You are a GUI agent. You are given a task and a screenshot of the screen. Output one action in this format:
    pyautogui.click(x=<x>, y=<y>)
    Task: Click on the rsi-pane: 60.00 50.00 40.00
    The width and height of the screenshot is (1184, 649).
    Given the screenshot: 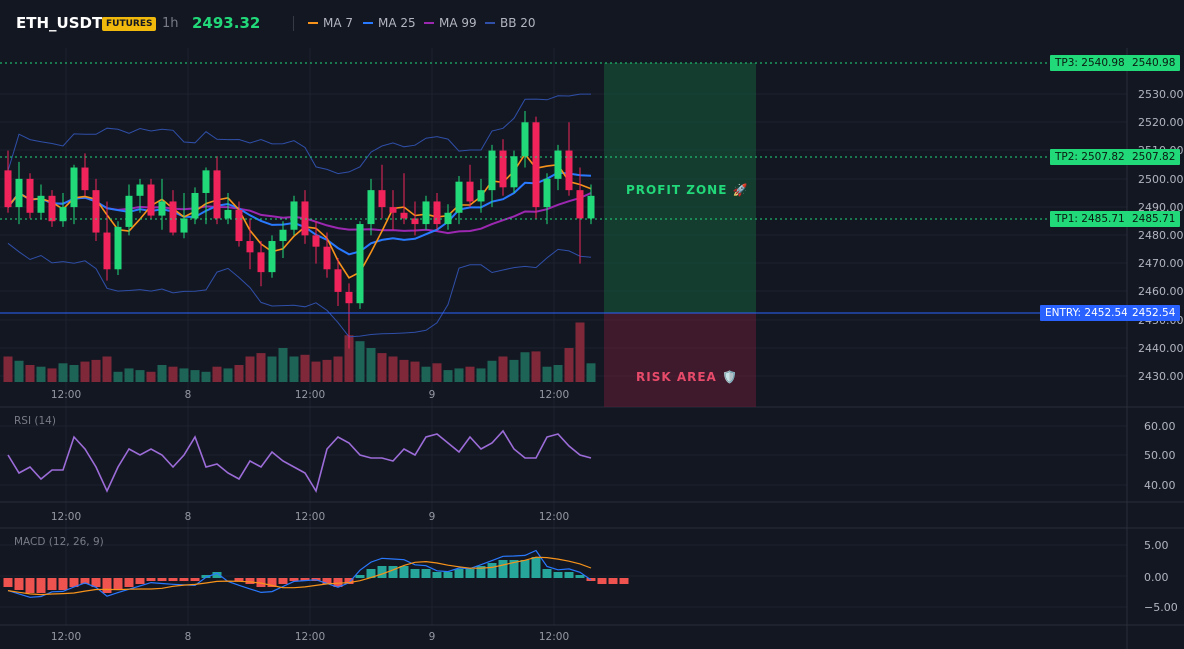 What is the action you would take?
    pyautogui.click(x=591, y=457)
    